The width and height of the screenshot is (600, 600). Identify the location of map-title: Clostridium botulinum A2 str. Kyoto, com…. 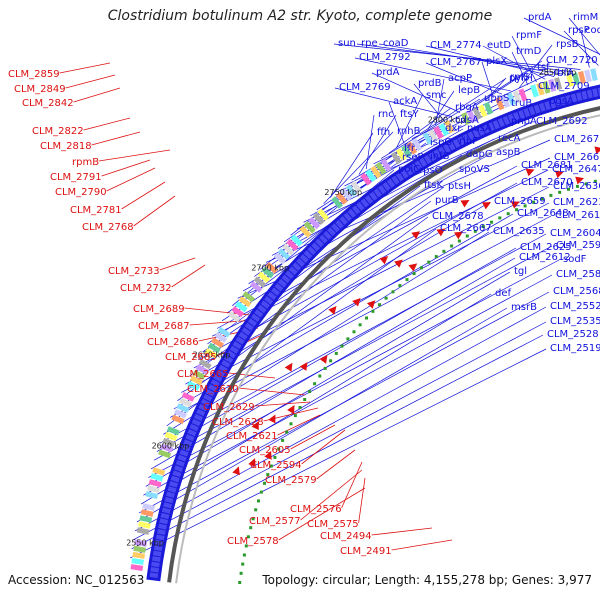
(300, 16).